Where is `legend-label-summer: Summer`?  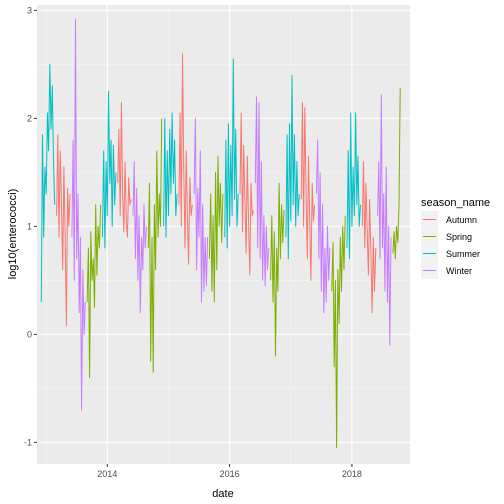
legend-label-summer: Summer is located at coordinates (463, 254).